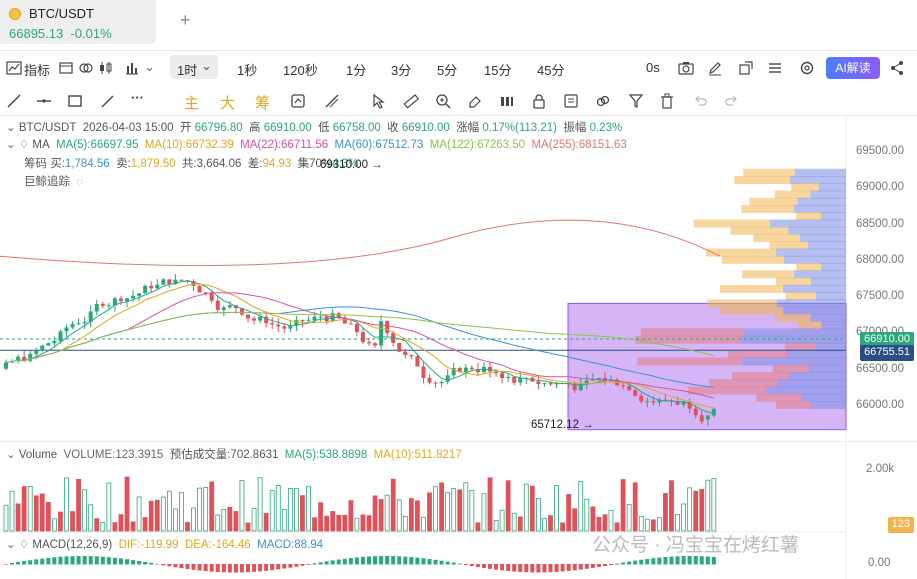  I want to click on price-tick: 69500.00, so click(880, 151).